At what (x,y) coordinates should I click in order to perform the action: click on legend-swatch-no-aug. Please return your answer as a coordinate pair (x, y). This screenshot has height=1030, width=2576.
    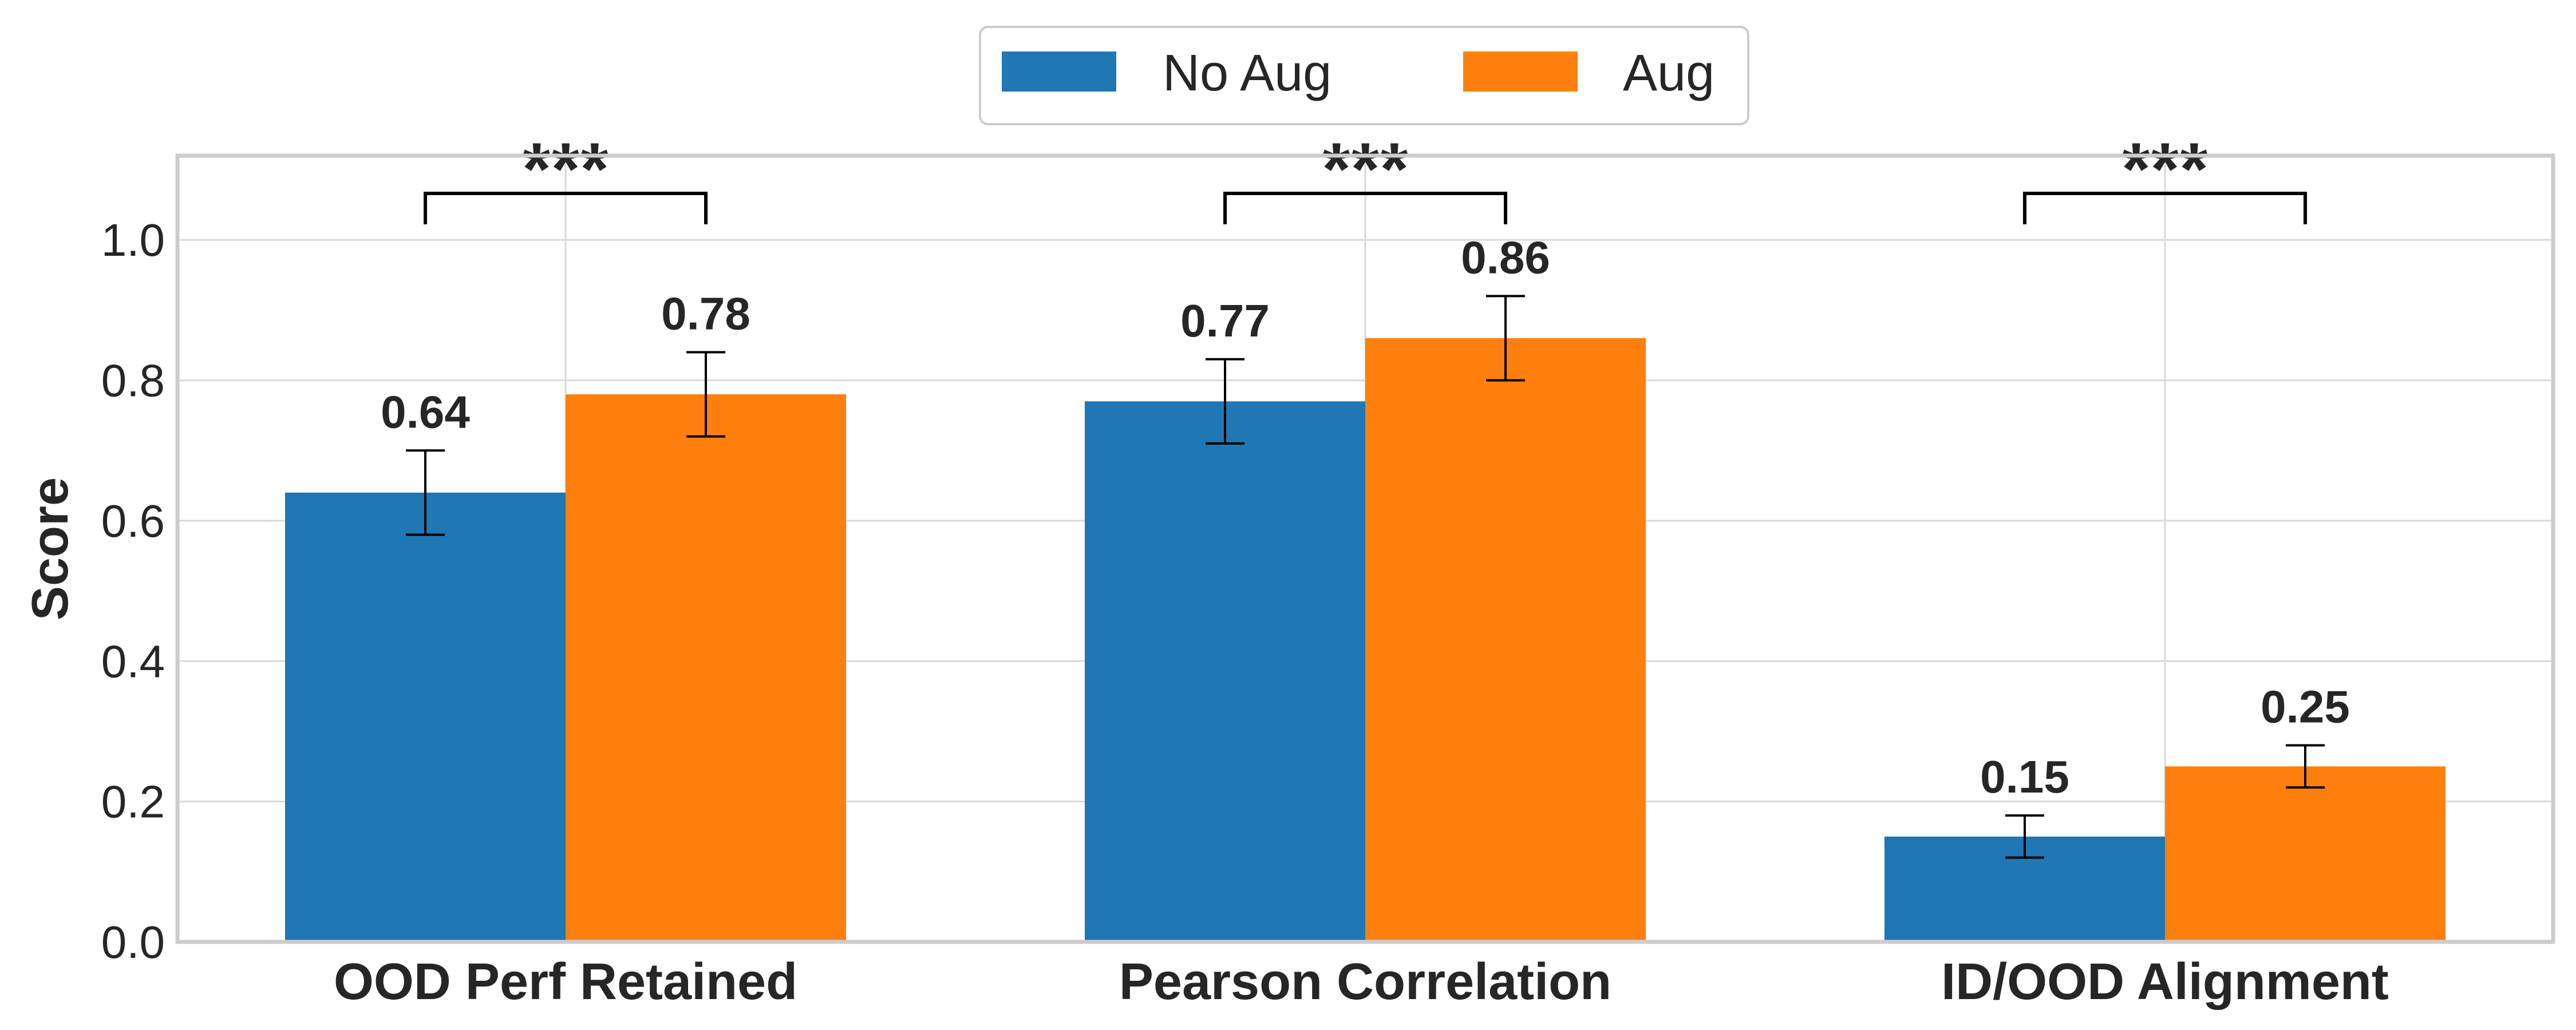
    Looking at the image, I should click on (1059, 72).